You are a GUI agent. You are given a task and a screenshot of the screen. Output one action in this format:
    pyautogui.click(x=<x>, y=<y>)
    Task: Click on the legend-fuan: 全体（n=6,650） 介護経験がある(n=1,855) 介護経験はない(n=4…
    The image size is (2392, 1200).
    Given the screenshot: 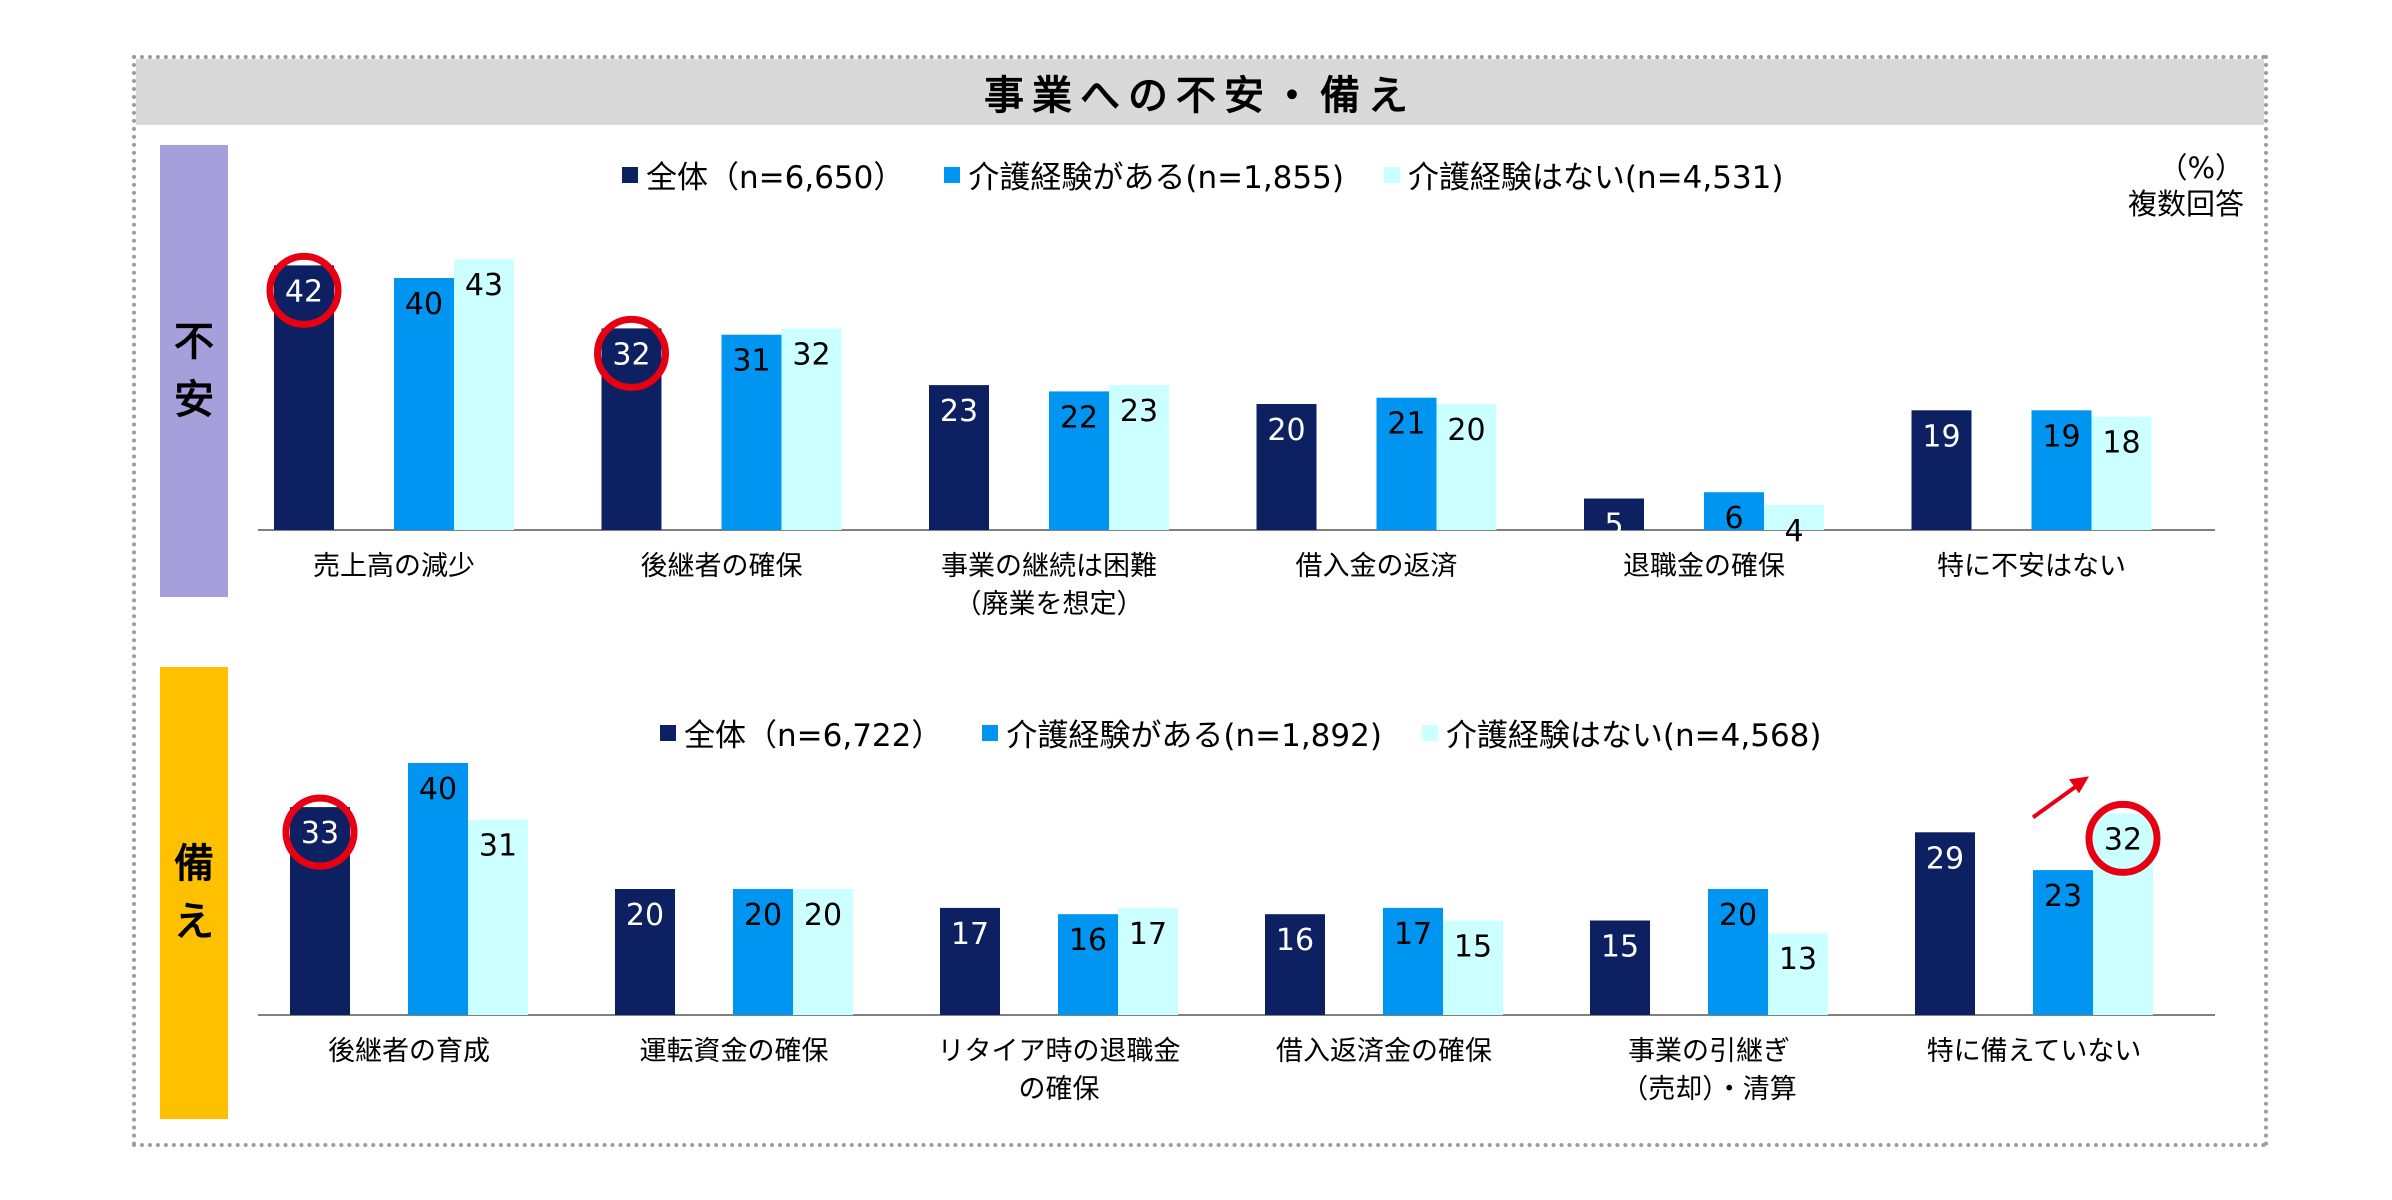 What is the action you would take?
    pyautogui.click(x=1223, y=174)
    